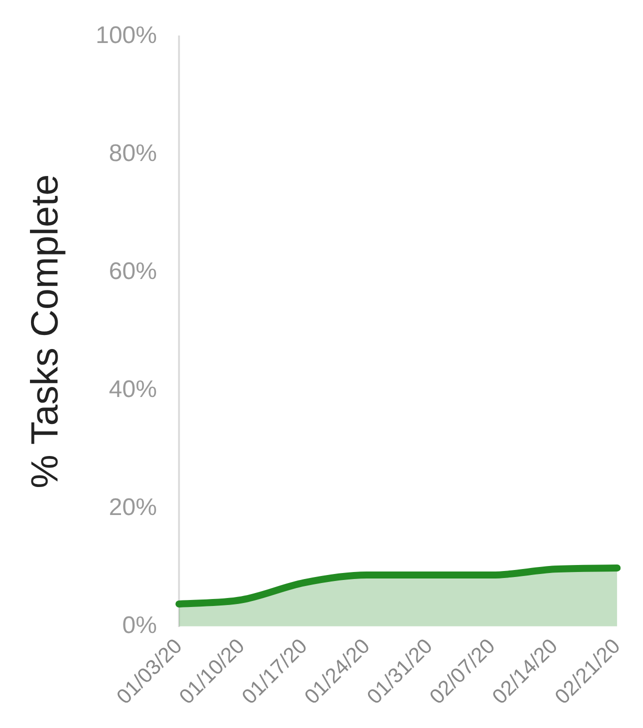 This screenshot has height=728, width=643. Describe the element at coordinates (132, 154) in the screenshot. I see `y-tick-label: 80%` at that location.